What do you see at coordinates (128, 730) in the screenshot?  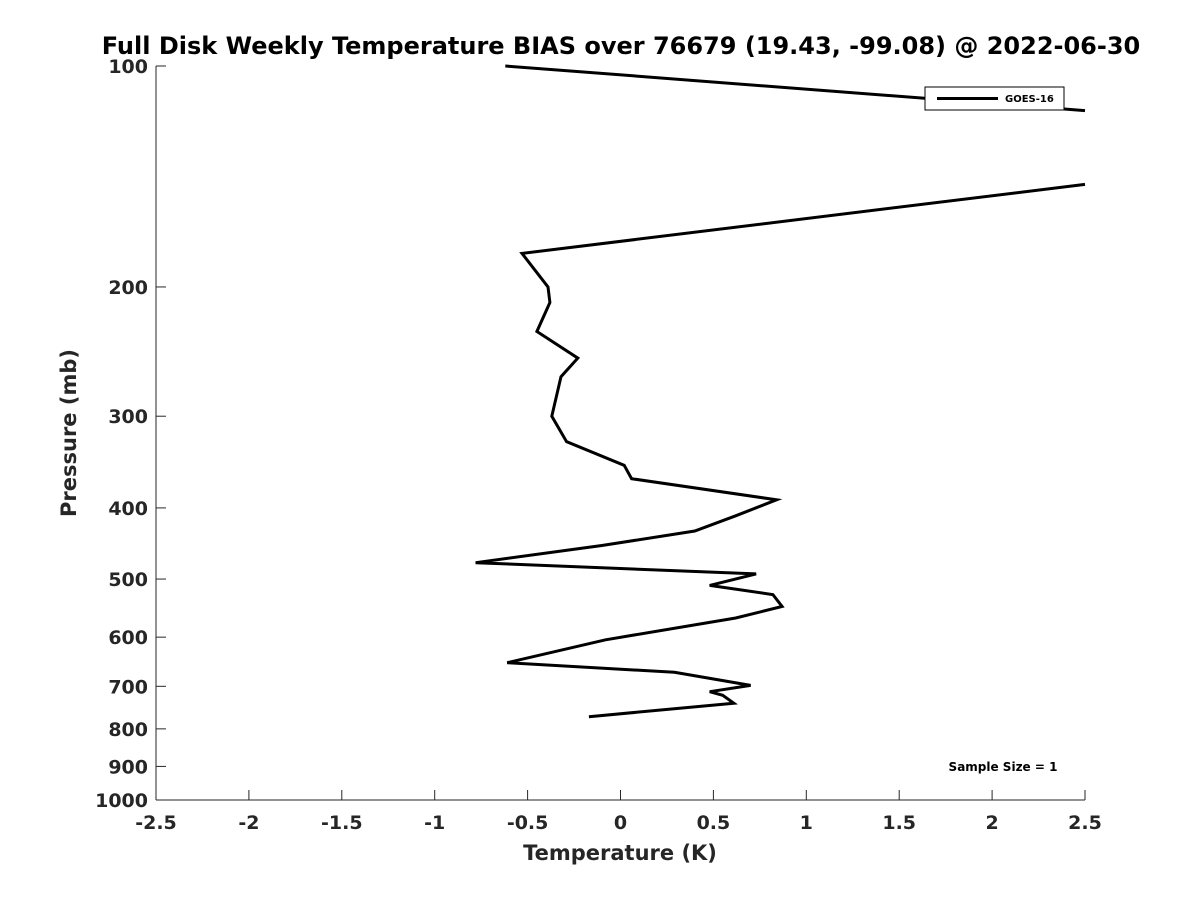 I see `y-tick-label: 800` at bounding box center [128, 730].